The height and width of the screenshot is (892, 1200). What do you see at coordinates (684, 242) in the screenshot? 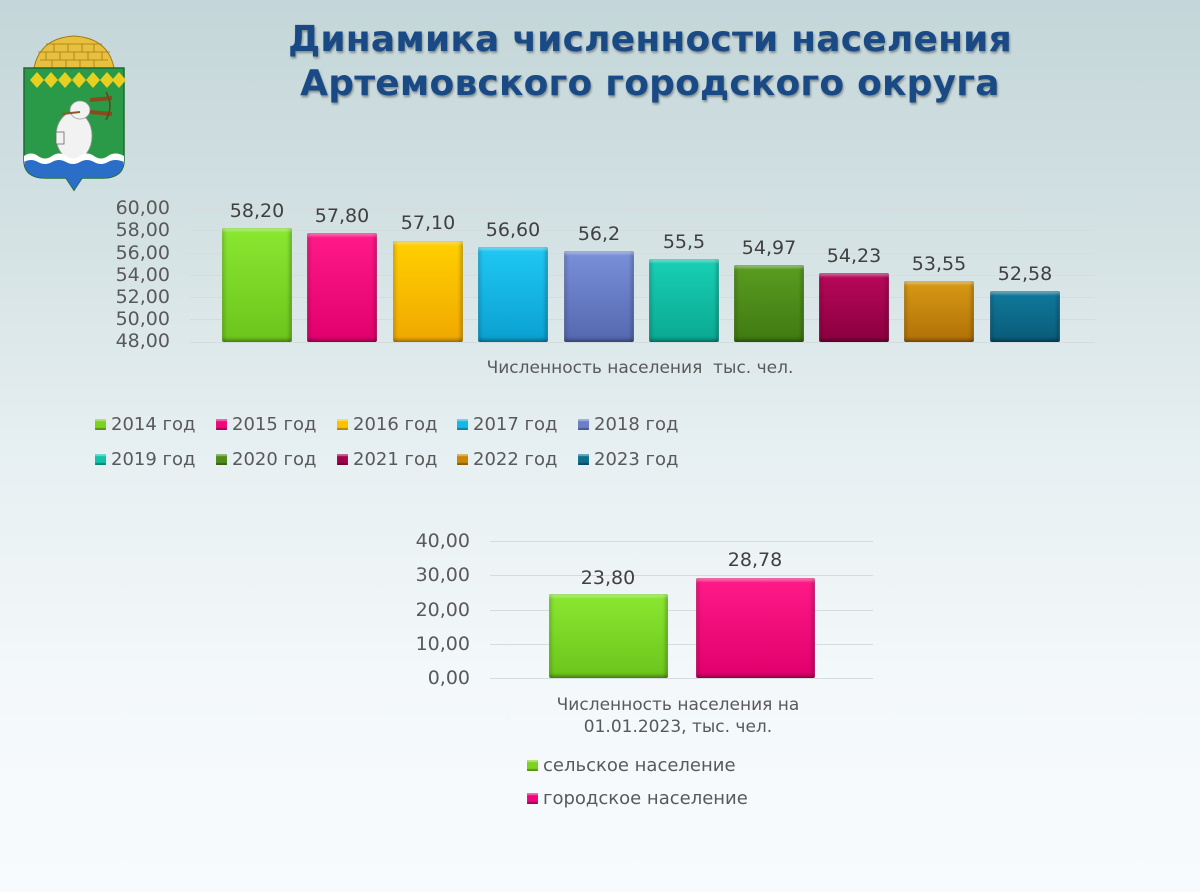
I see `value-label: 55,5` at bounding box center [684, 242].